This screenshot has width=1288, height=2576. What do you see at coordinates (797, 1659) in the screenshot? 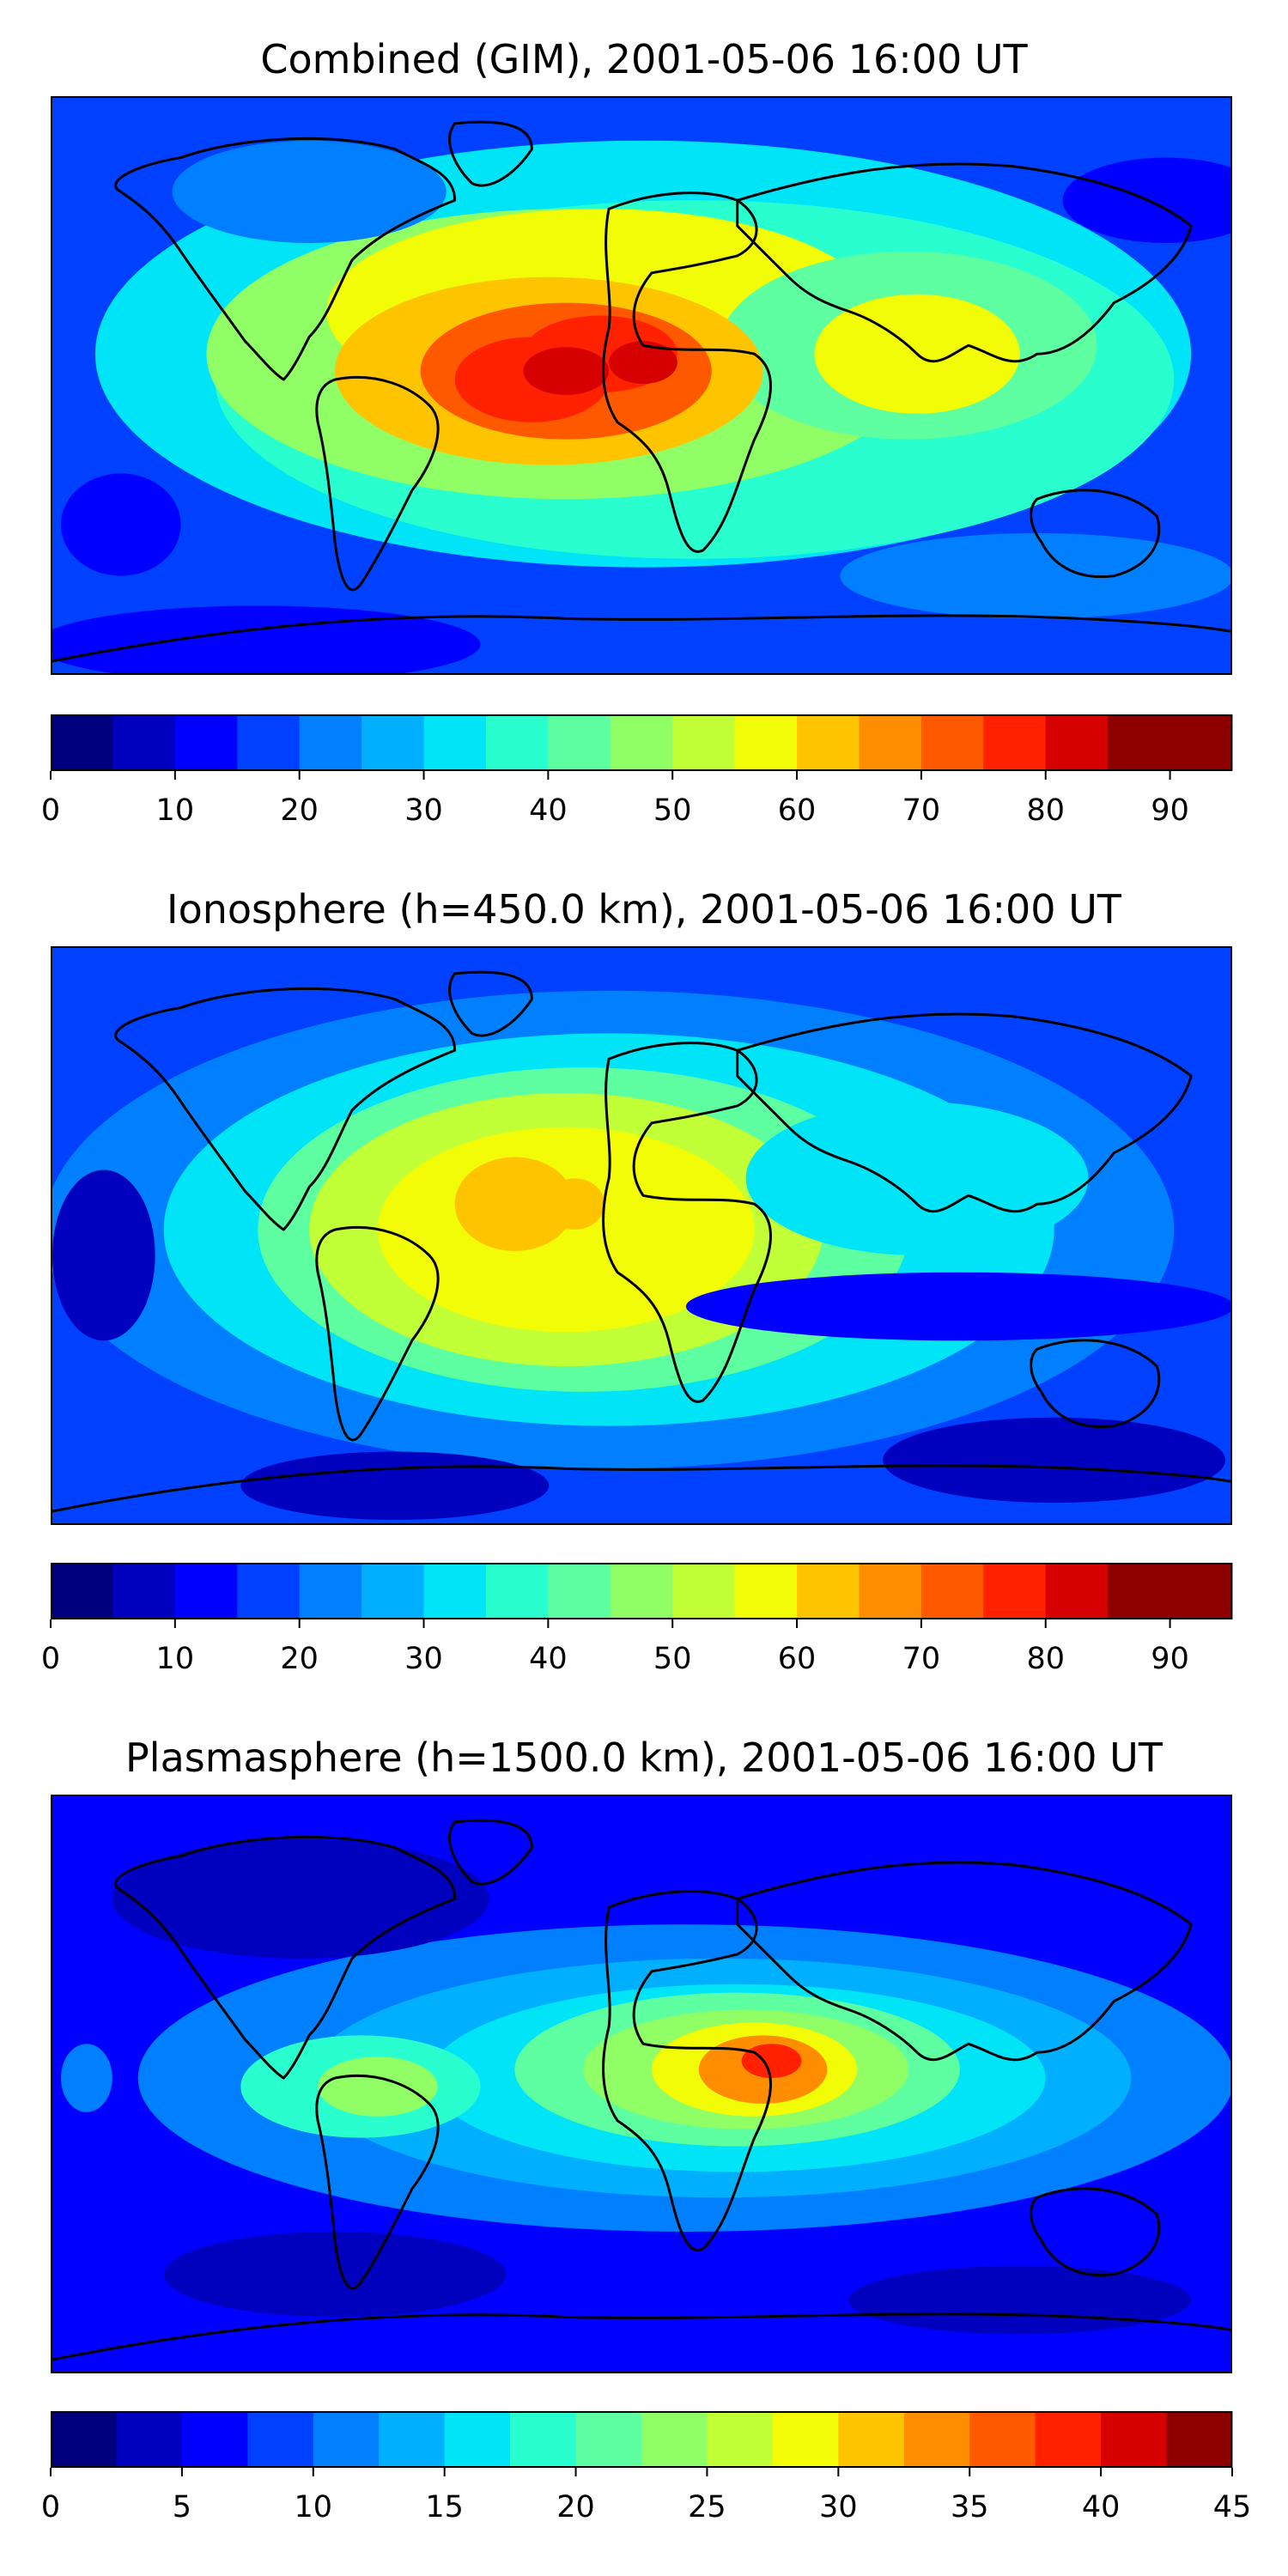
I see `colorbar-tick-label: 60` at bounding box center [797, 1659].